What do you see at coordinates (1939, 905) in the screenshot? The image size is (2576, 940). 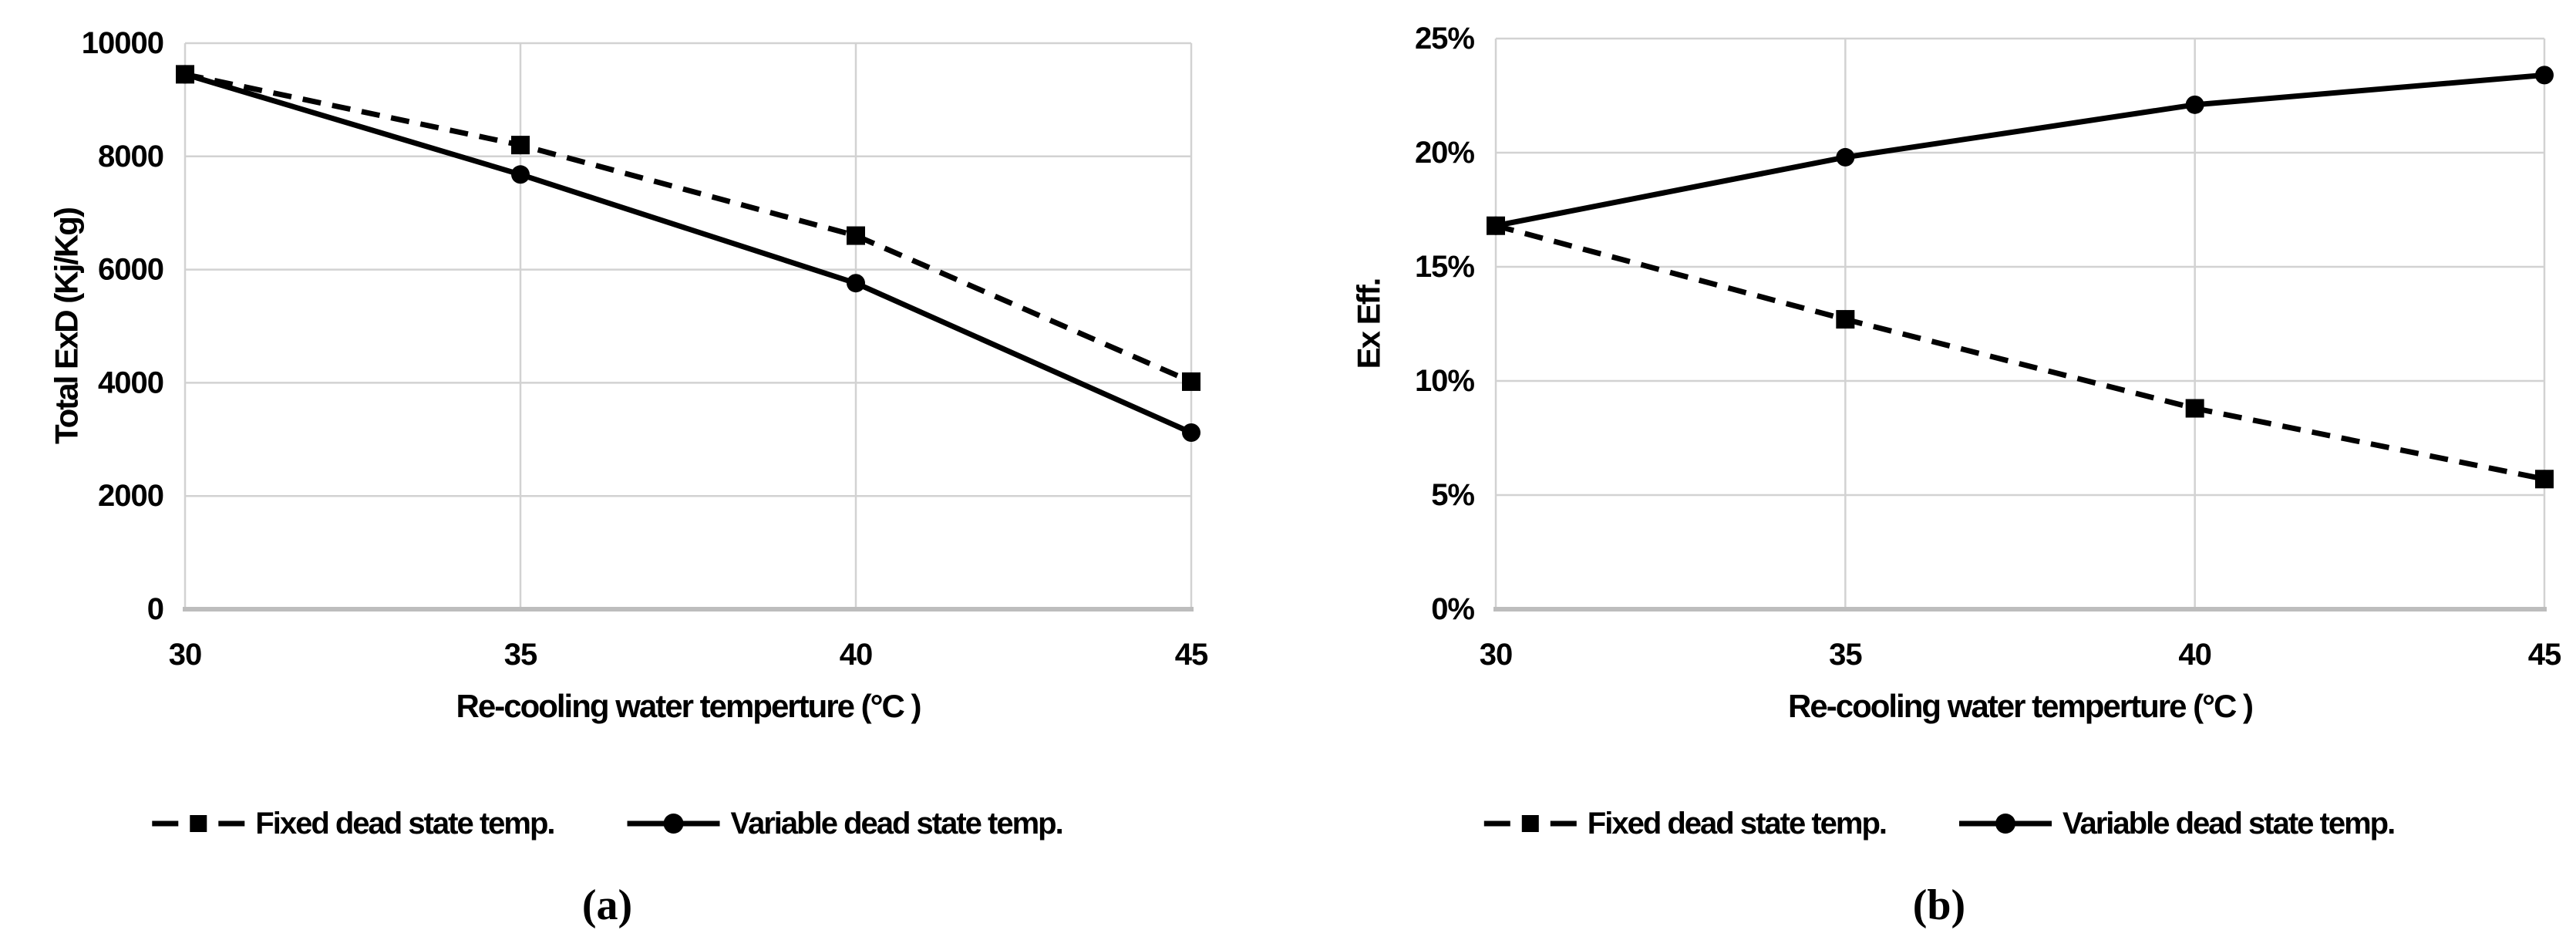 I see `panel-b-caption: (b)` at bounding box center [1939, 905].